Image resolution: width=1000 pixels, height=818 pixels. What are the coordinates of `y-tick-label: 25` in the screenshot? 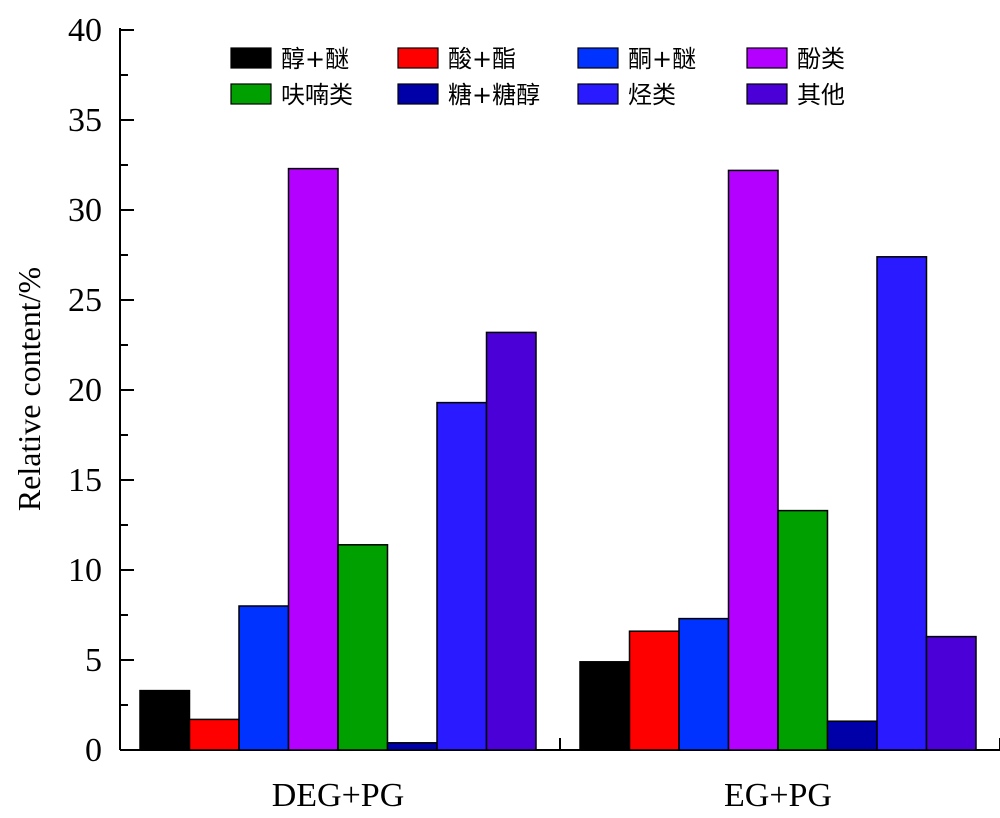 It's located at (85, 300).